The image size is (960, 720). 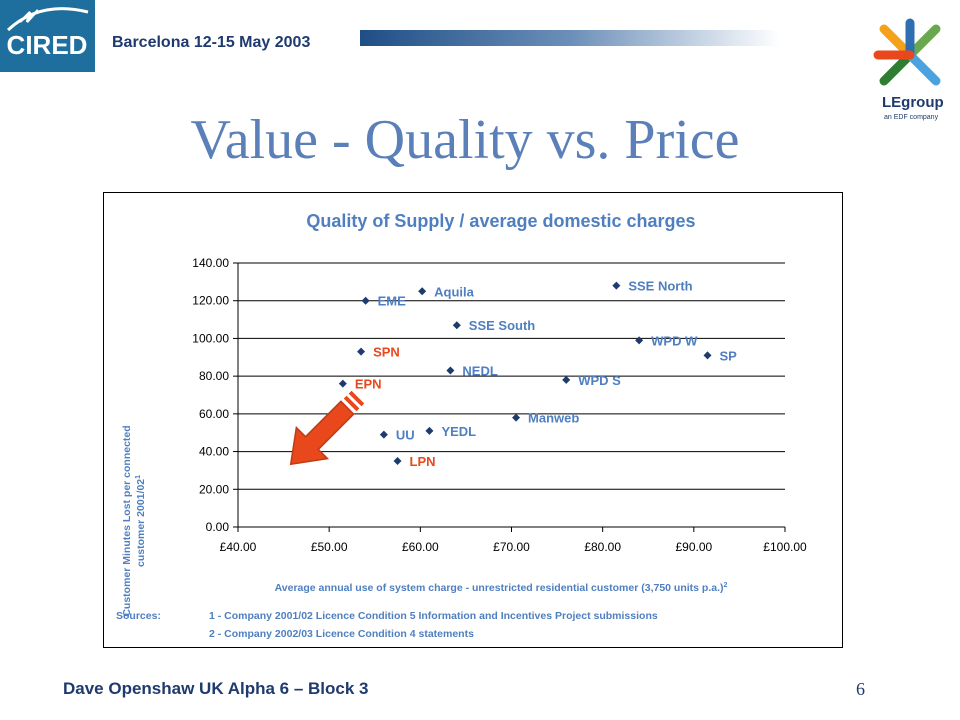 I want to click on header-gradient-bar, so click(x=570, y=38).